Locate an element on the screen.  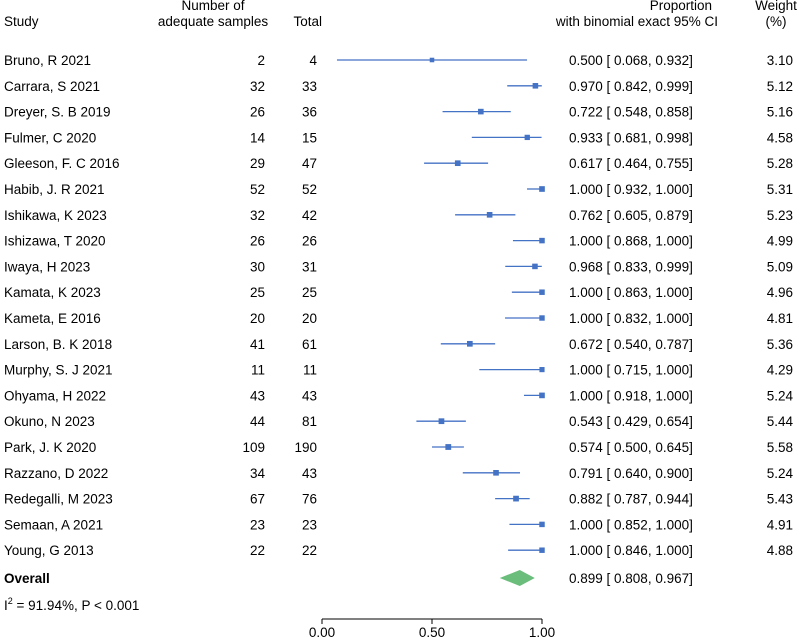
proportion-ci-text: 1.000 [ 0.863, 1.000] is located at coordinates (631, 292).